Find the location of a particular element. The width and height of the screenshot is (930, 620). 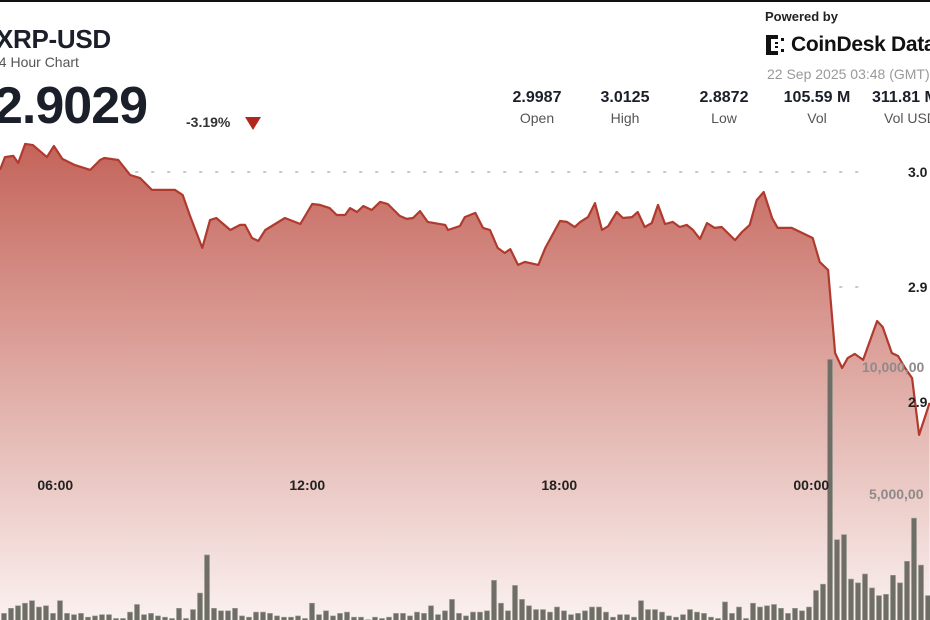

down-arrow-icon is located at coordinates (253, 123).